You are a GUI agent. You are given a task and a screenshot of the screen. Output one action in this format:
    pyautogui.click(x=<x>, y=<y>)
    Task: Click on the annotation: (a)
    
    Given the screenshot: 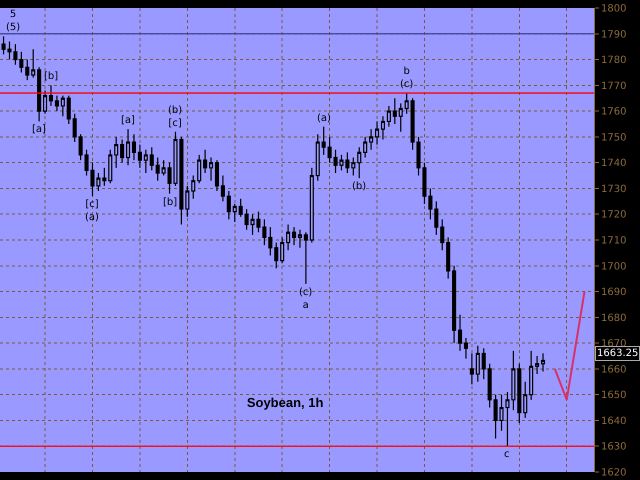 What is the action you would take?
    pyautogui.click(x=324, y=118)
    